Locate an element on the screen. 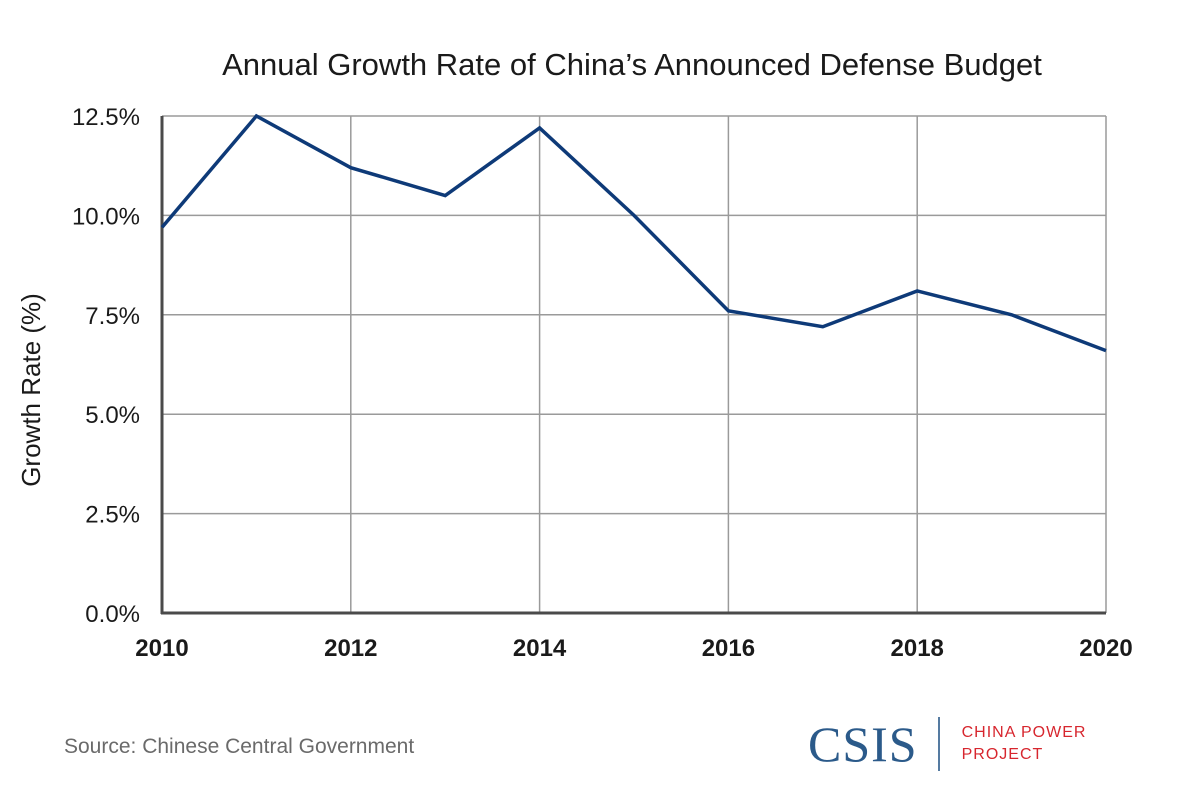  csis-logo: CSIS CHINA POWER PROJECT is located at coordinates (947, 744).